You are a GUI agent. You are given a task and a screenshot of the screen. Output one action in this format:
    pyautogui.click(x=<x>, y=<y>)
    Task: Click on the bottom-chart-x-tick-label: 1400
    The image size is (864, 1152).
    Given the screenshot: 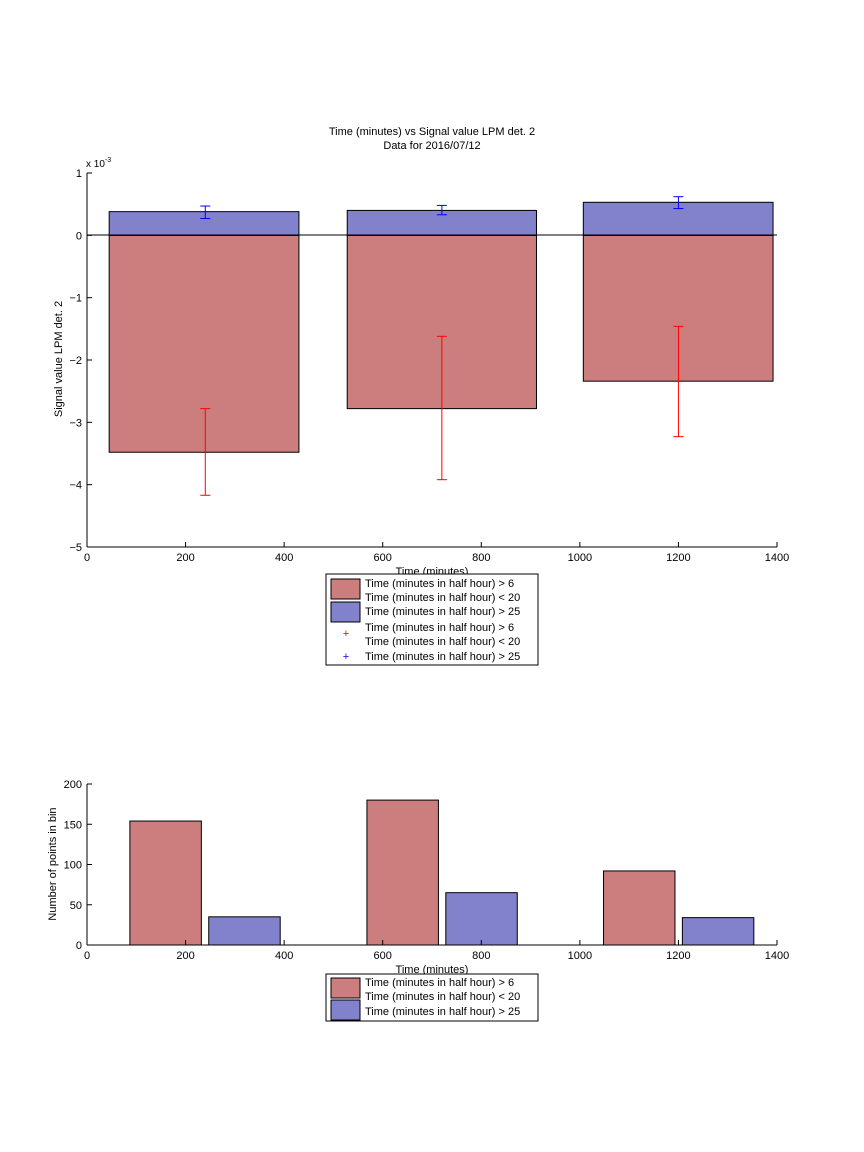 What is the action you would take?
    pyautogui.click(x=777, y=956)
    